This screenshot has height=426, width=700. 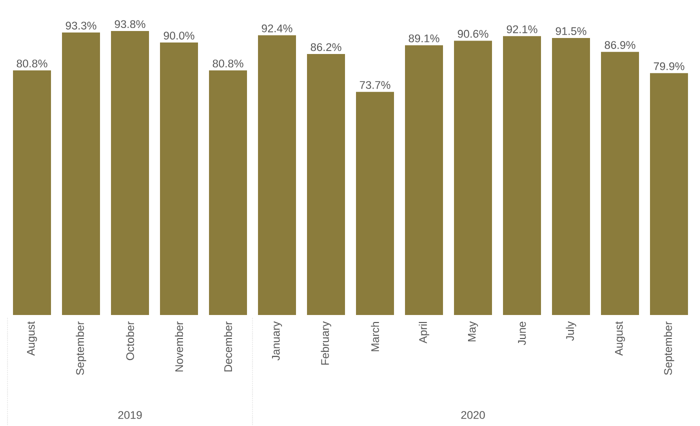 I want to click on x-tick-label: December, so click(x=228, y=346).